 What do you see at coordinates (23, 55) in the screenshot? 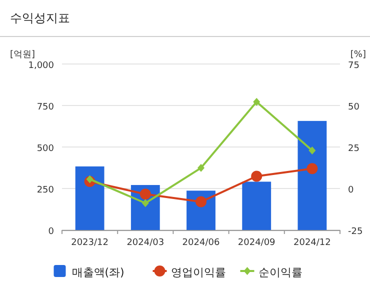
I see `y-axis-title: [억원]` at bounding box center [23, 55].